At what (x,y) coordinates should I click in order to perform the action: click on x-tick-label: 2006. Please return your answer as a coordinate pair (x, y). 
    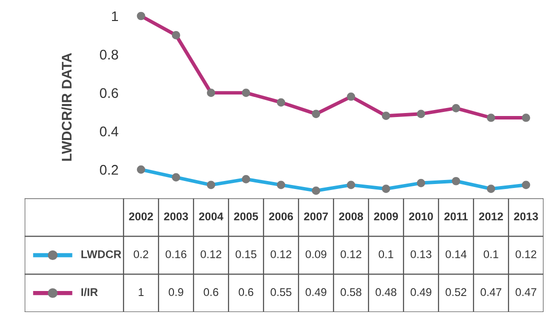
    Looking at the image, I should click on (281, 216).